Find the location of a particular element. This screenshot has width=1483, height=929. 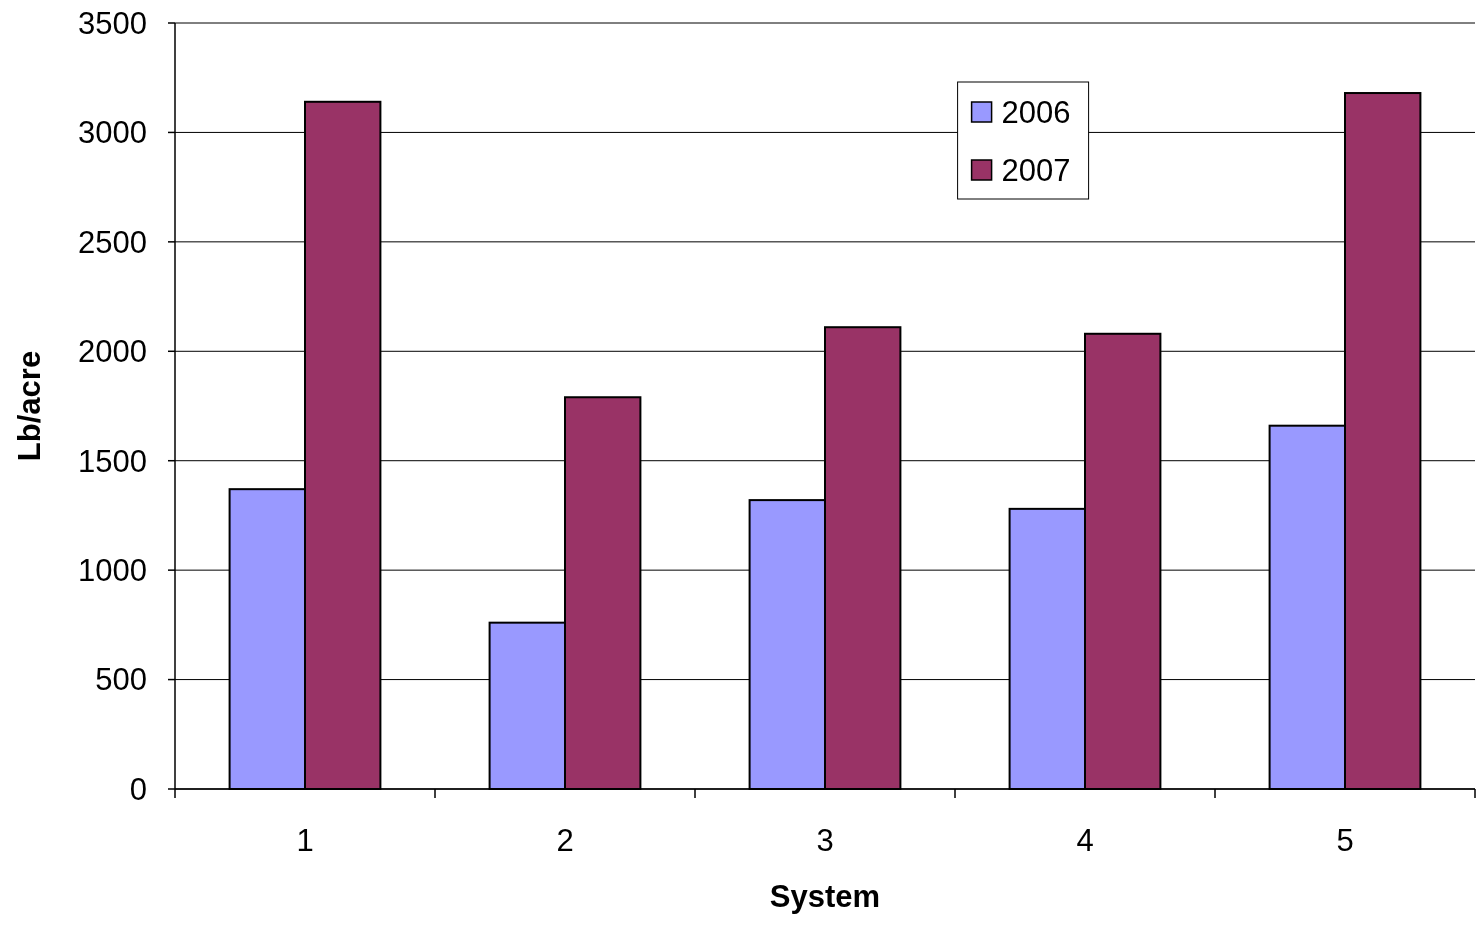

x-tick-label: 1 is located at coordinates (305, 840).